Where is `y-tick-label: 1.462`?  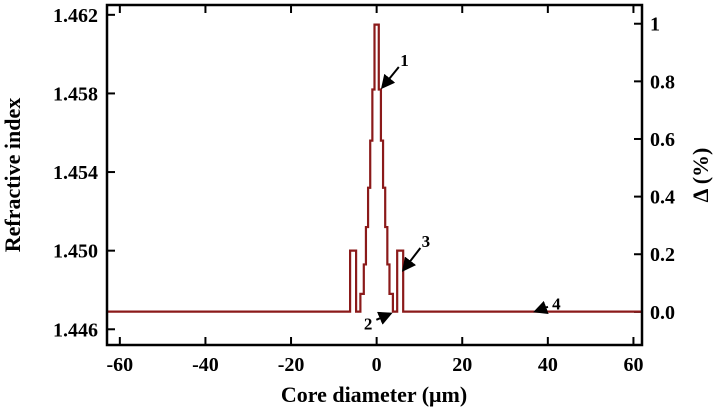
y-tick-label: 1.462 is located at coordinates (75, 16).